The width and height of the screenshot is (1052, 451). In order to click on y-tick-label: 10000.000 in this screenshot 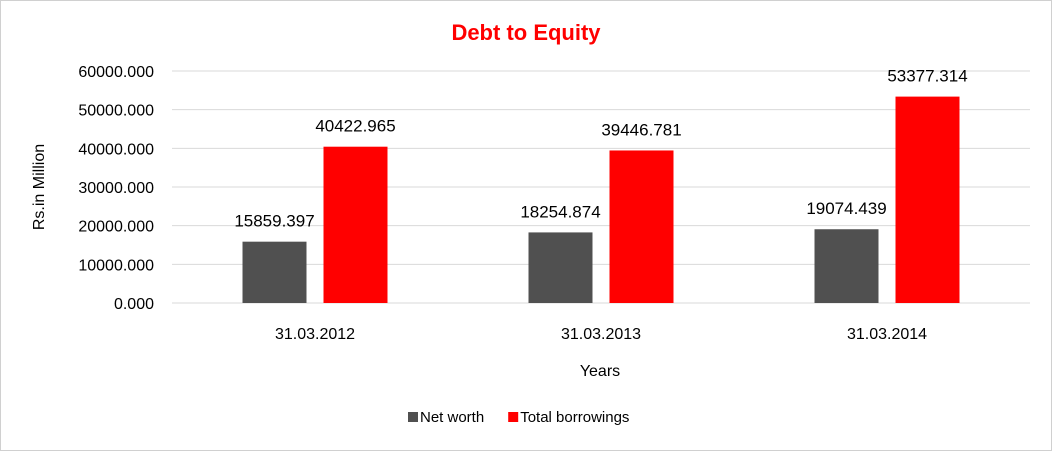, I will do `click(116, 265)`.